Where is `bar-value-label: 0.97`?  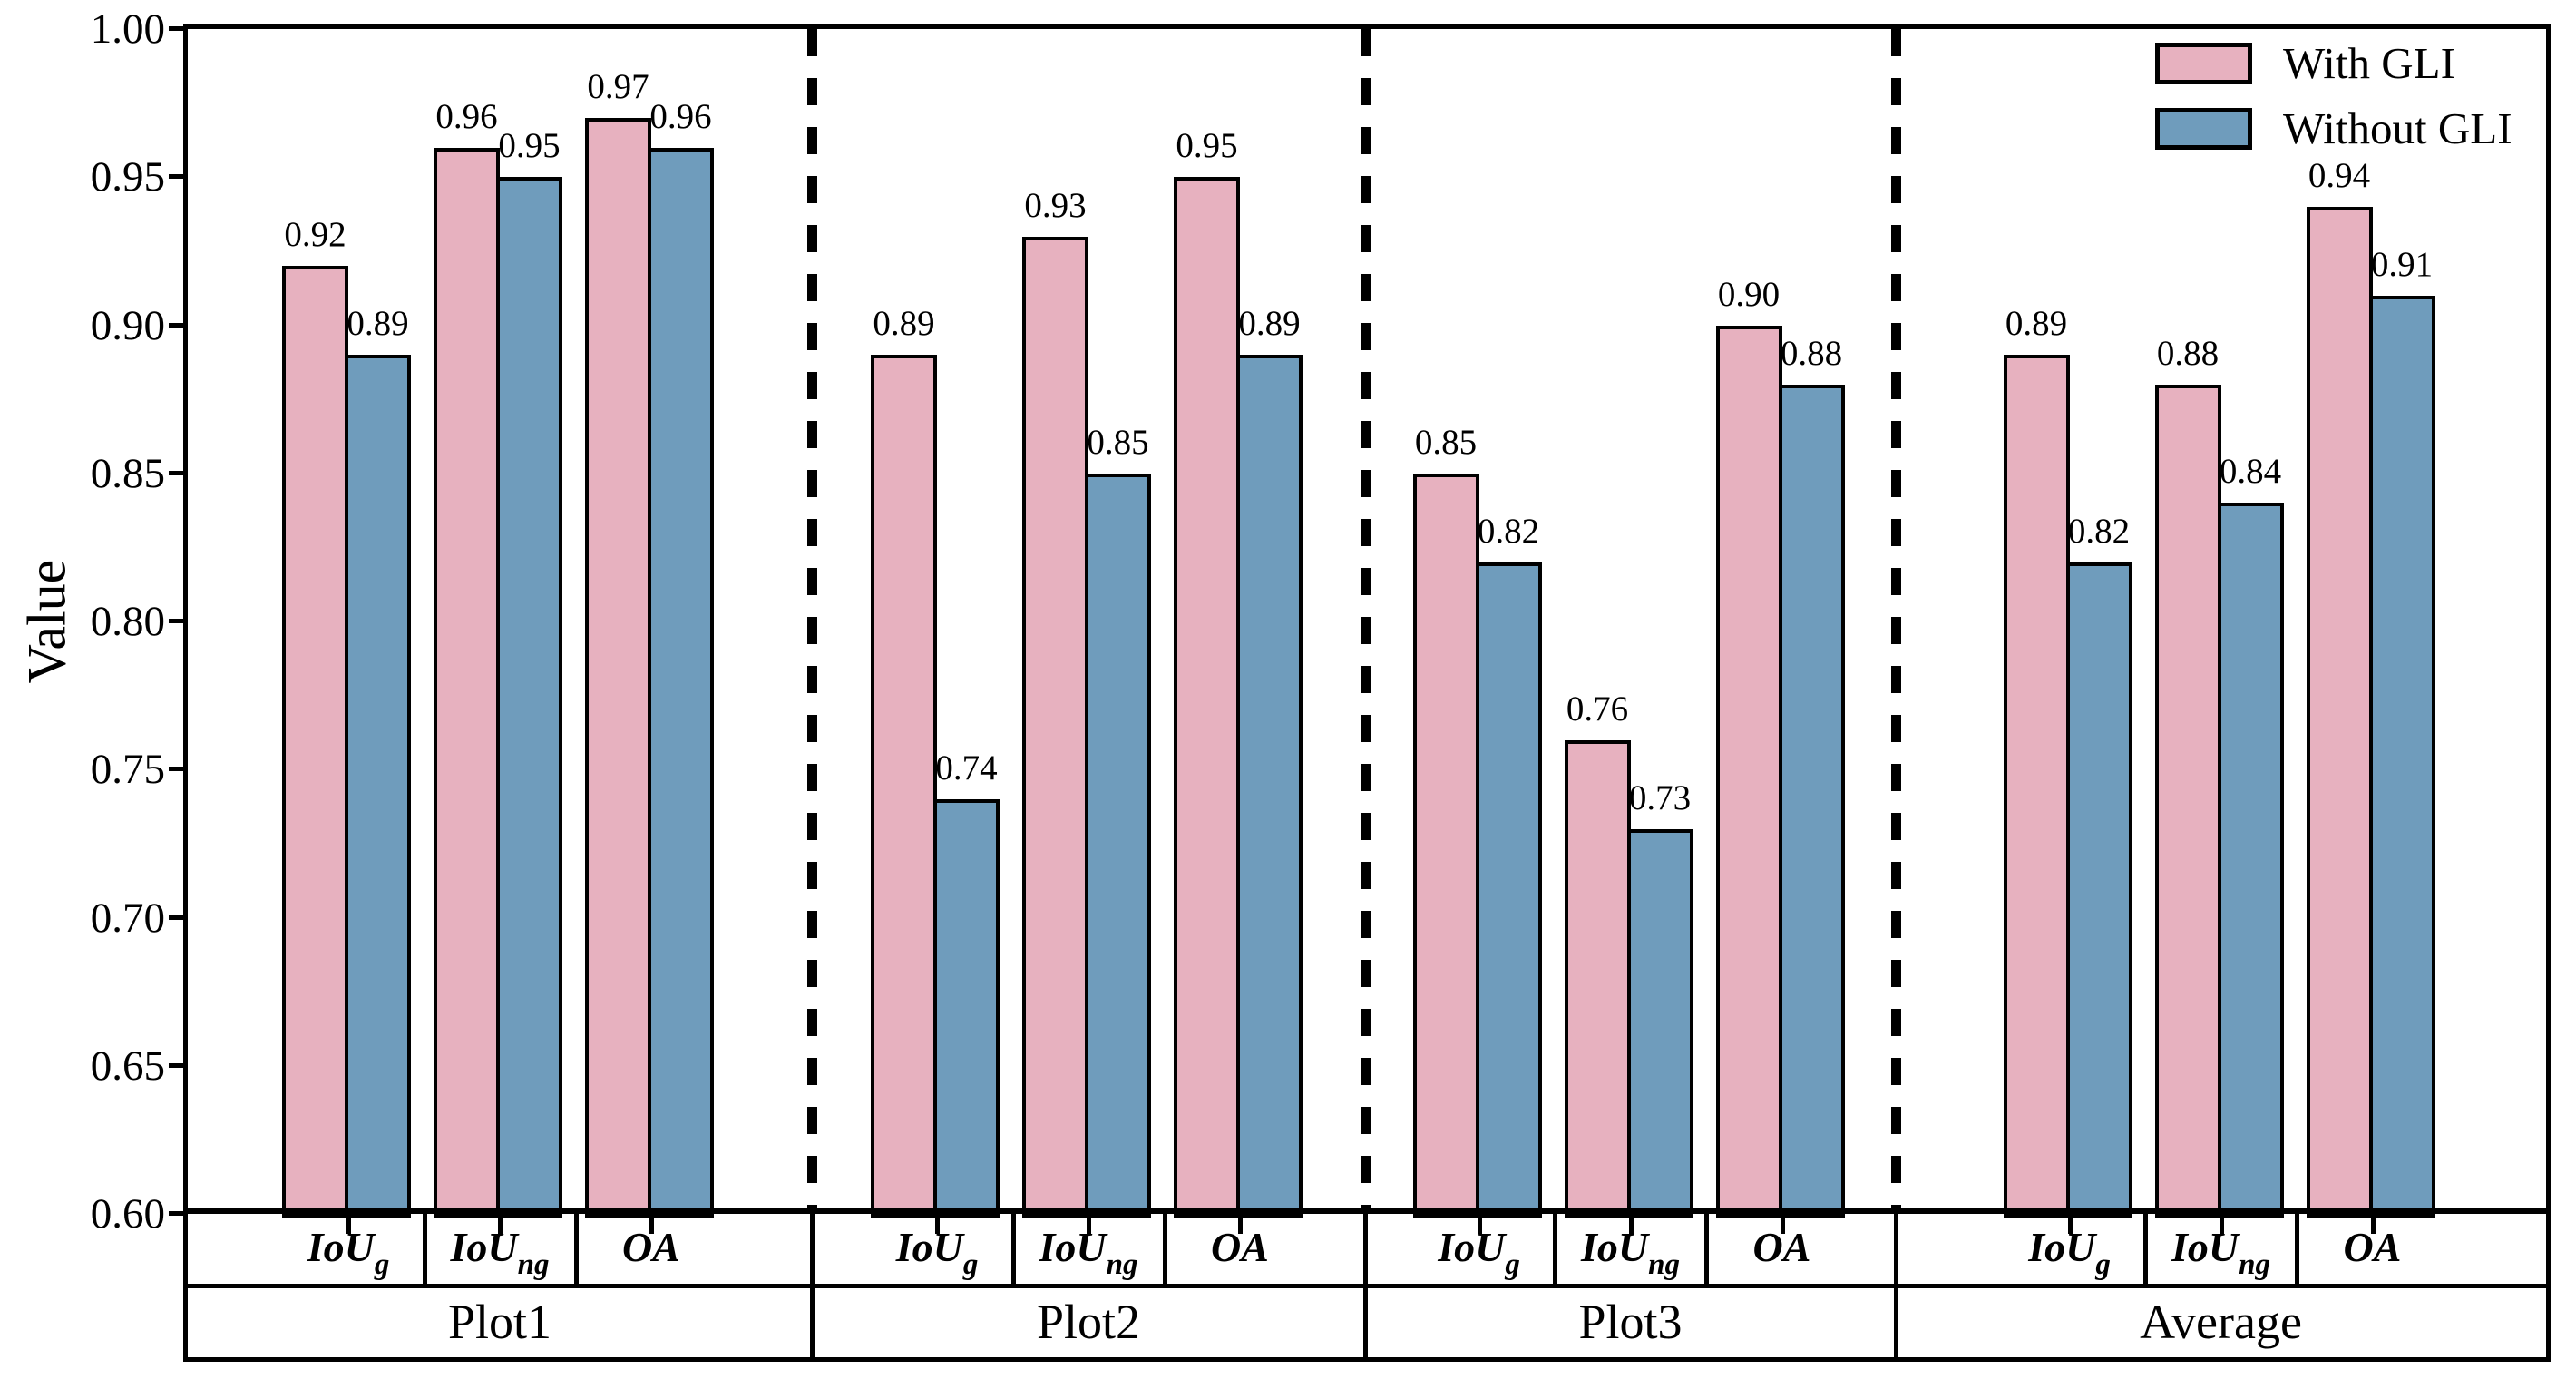
bar-value-label: 0.97 is located at coordinates (618, 86).